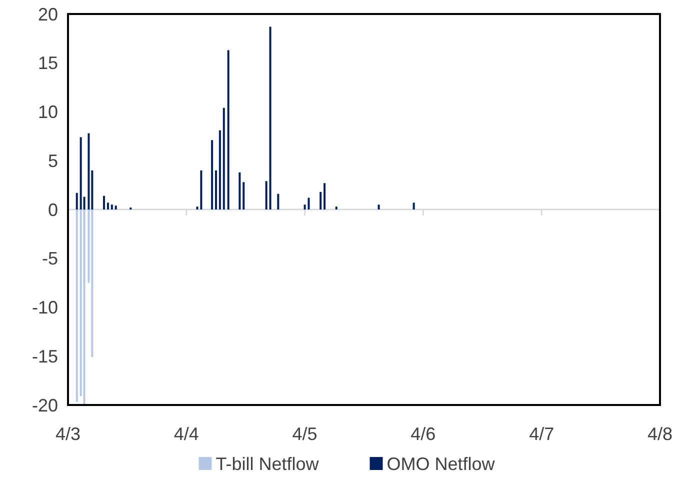  I want to click on x-tick-label: 4/6, so click(423, 434).